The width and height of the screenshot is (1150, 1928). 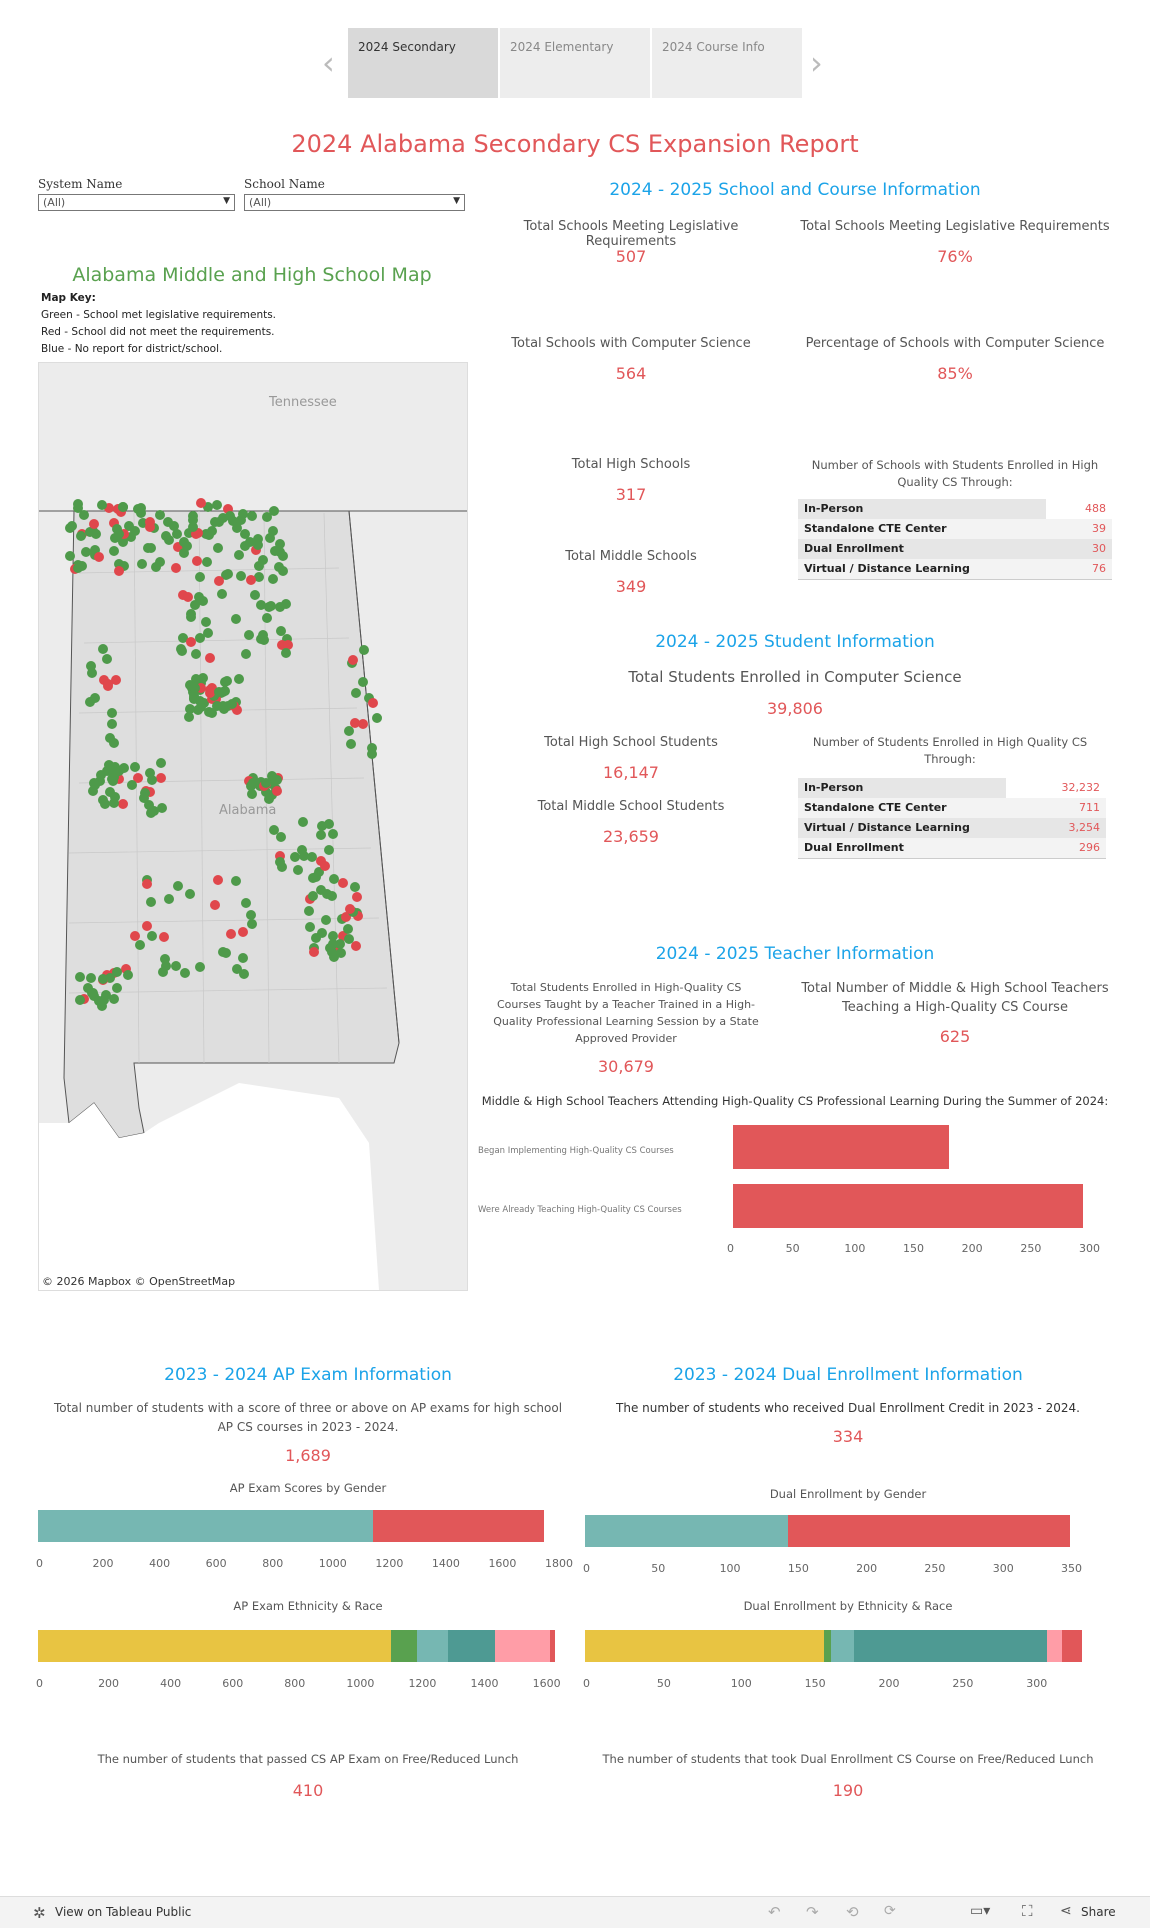 What do you see at coordinates (1027, 1911) in the screenshot?
I see `fullscreen-icon: ⛶` at bounding box center [1027, 1911].